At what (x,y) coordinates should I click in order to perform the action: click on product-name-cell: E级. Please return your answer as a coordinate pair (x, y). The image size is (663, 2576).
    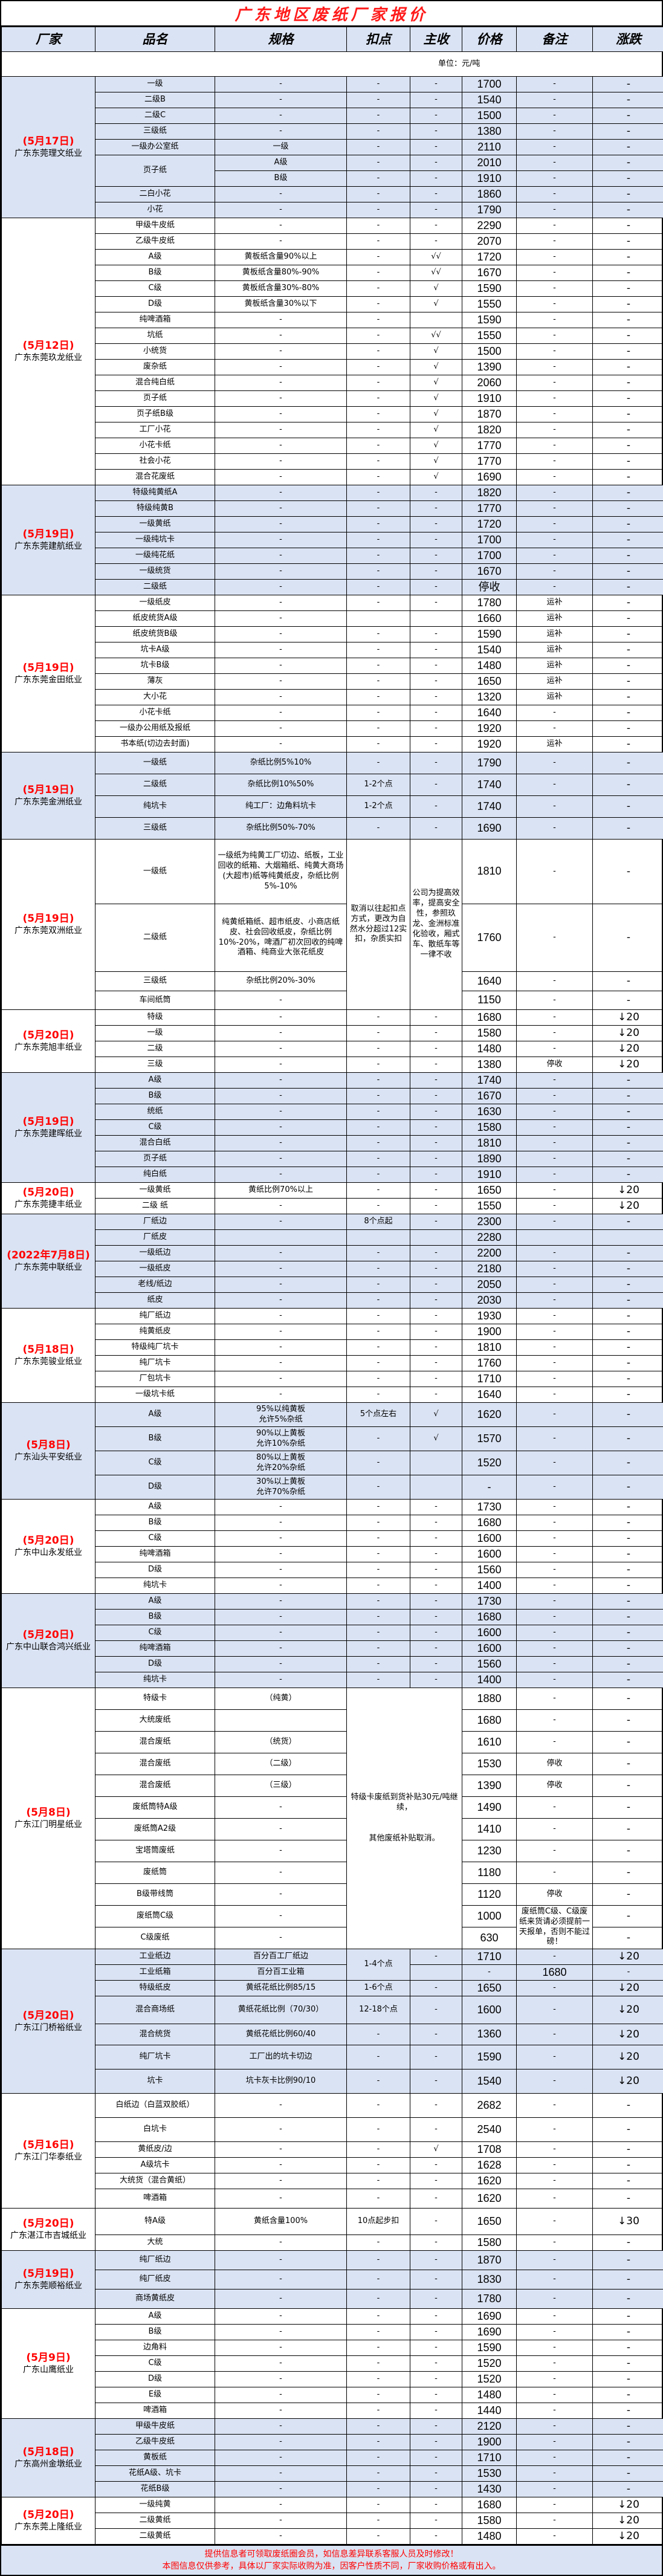
    Looking at the image, I should click on (155, 2395).